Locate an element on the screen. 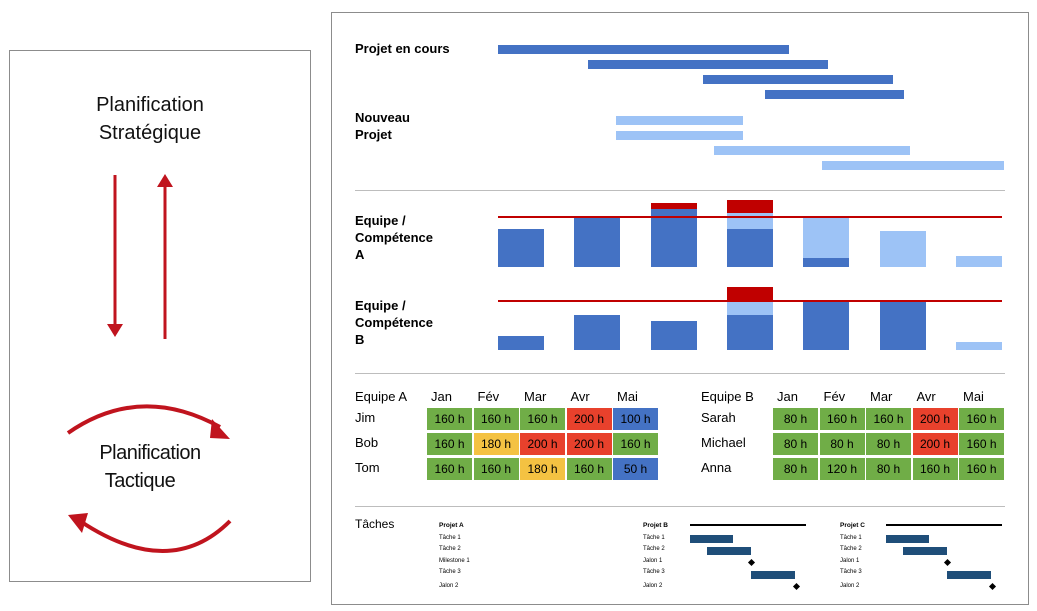 The width and height of the screenshot is (1037, 611). strategic-line-1: Planification is located at coordinates (150, 105).